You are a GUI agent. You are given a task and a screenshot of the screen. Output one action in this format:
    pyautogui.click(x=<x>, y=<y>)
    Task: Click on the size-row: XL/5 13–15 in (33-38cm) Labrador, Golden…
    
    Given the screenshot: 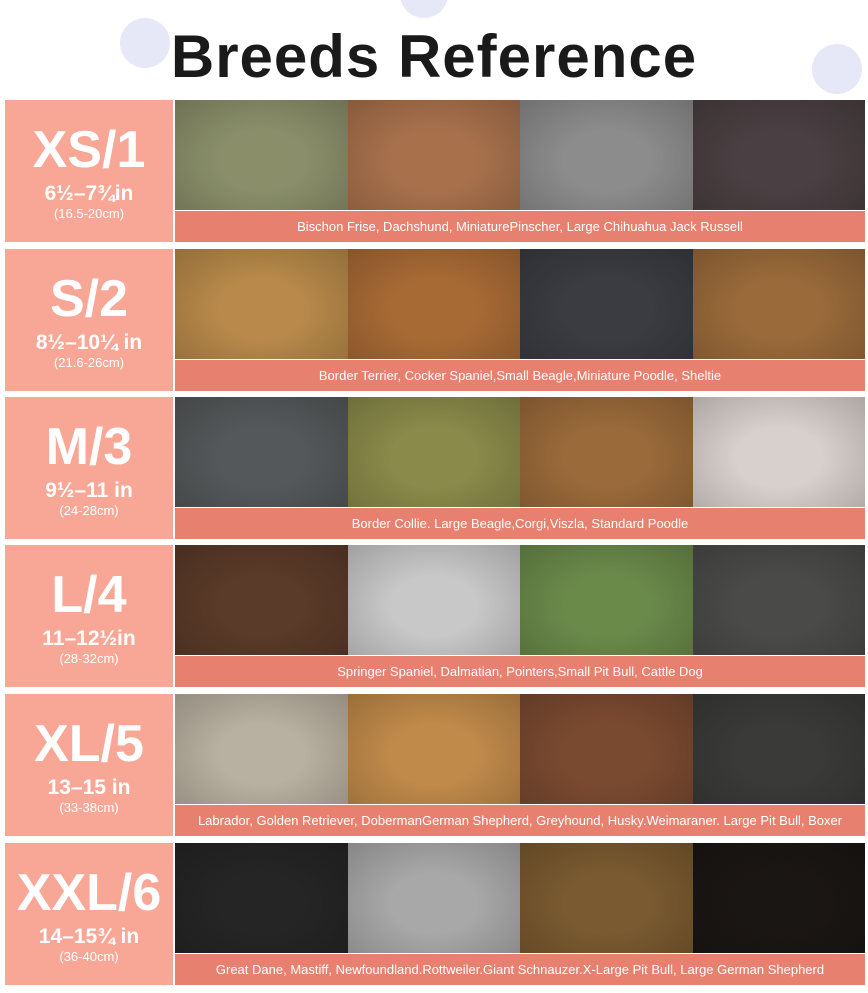 What is the action you would take?
    pyautogui.click(x=435, y=765)
    